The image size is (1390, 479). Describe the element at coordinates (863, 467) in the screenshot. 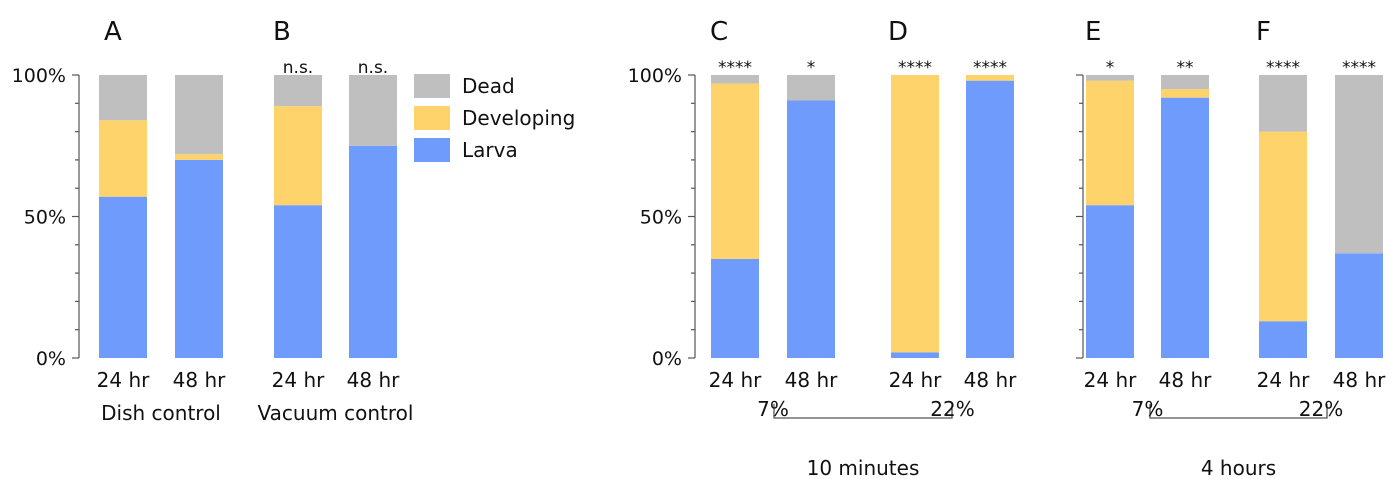

I see `bracket-label: 10 minutes` at that location.